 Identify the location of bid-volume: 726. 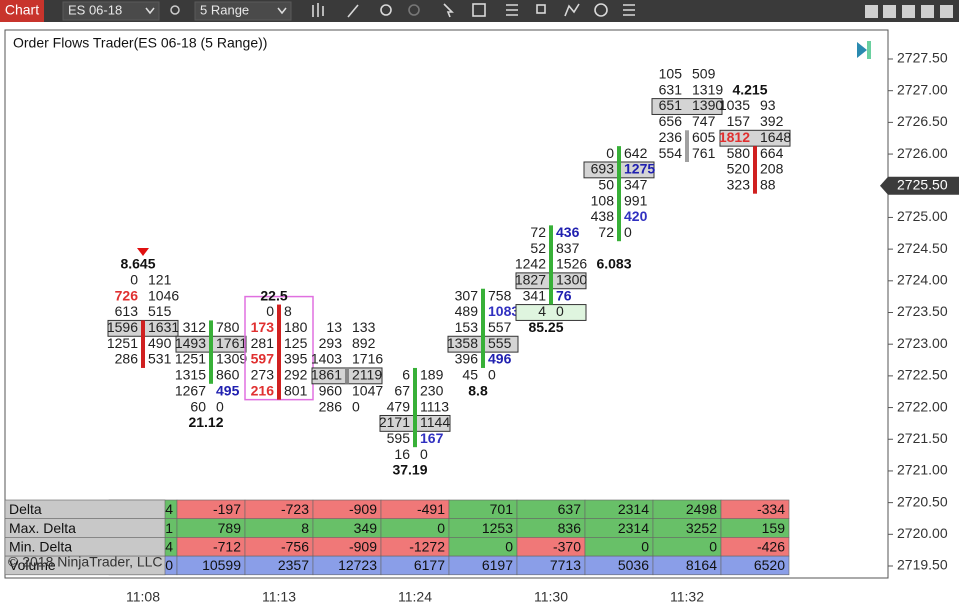
(127, 295).